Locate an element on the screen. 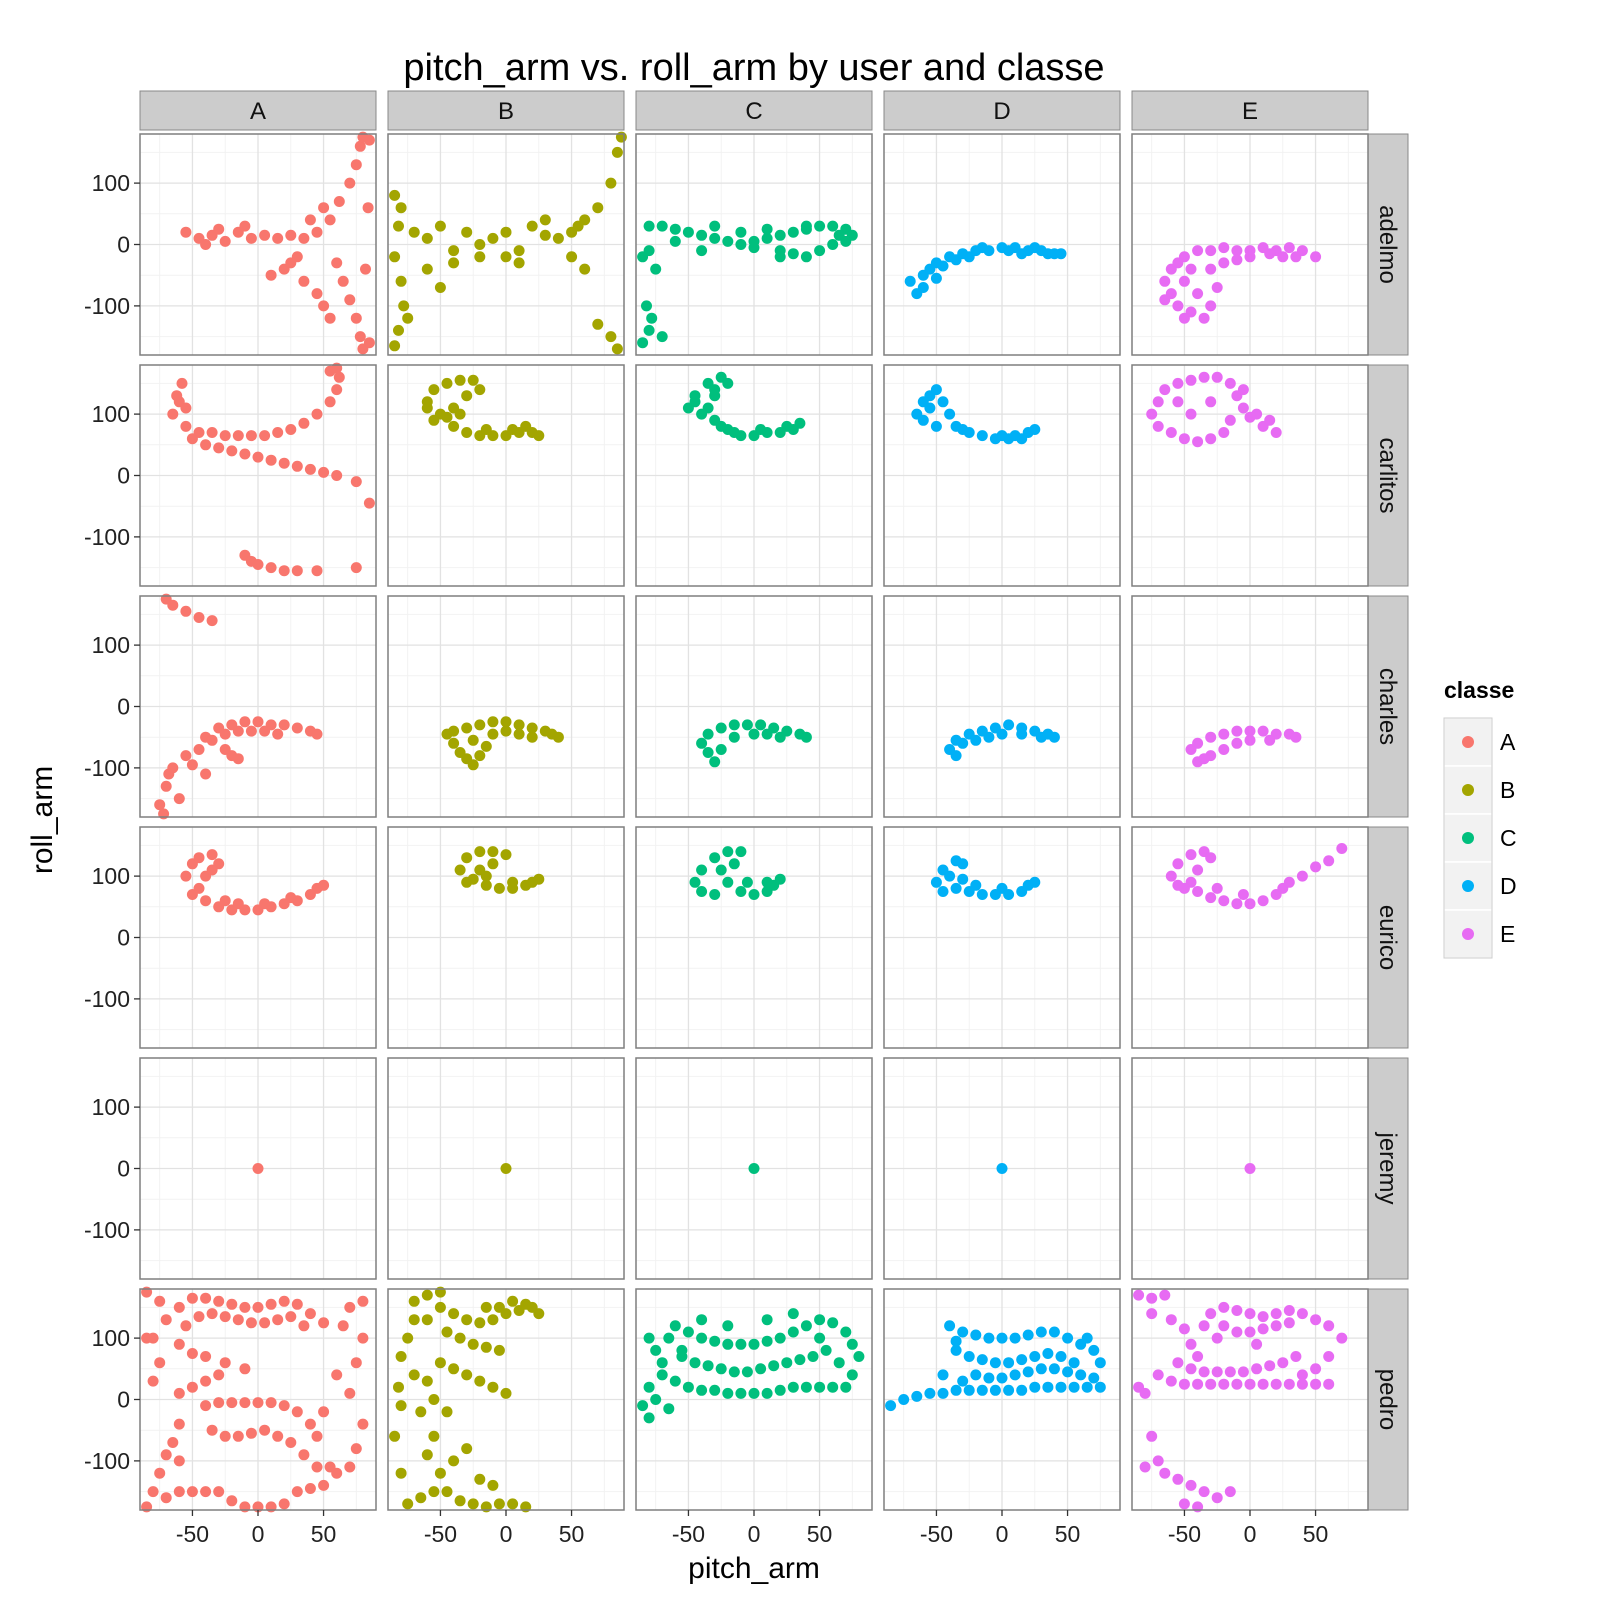 The image size is (1600, 1600). panel-eurico-C is located at coordinates (754, 937).